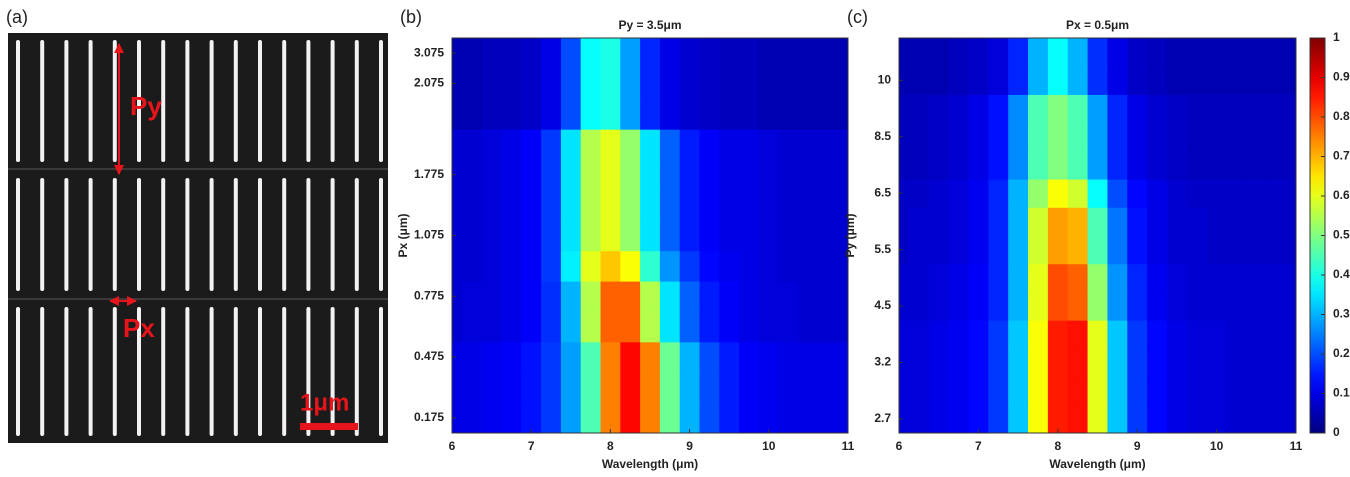 This screenshot has width=1350, height=477. What do you see at coordinates (882, 362) in the screenshot?
I see `y-tick-label: 3.2` at bounding box center [882, 362].